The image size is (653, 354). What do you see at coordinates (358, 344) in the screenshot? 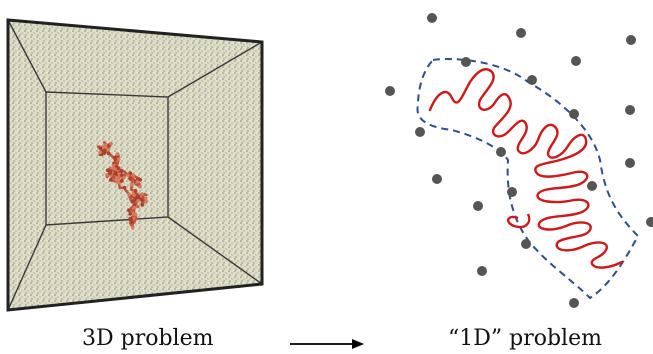
I see `arrow-head` at bounding box center [358, 344].